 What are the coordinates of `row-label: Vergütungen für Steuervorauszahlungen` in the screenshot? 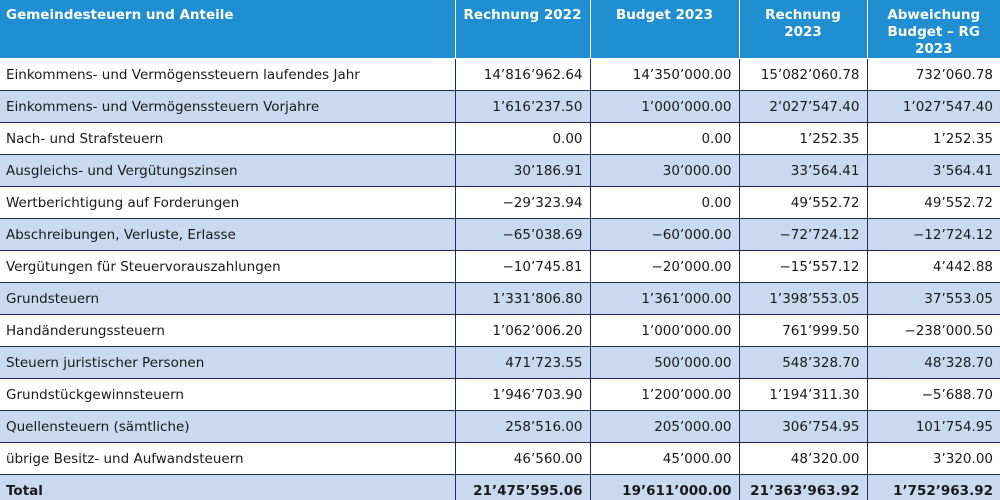 It's located at (228, 266).